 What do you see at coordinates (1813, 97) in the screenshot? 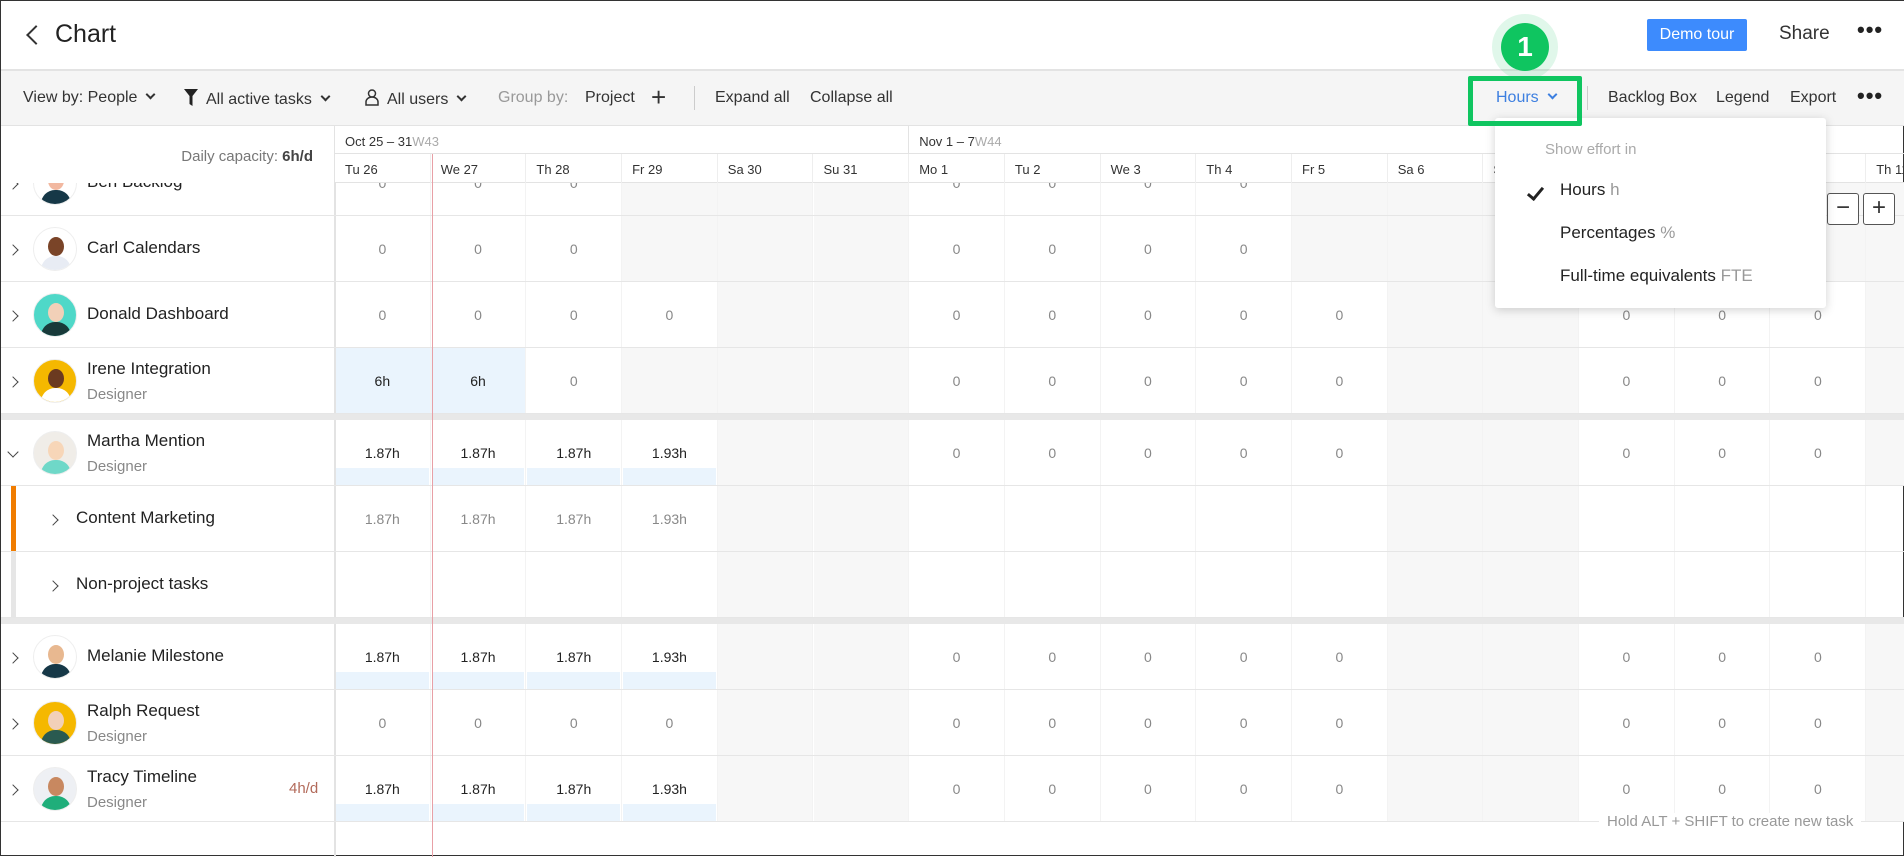
I see `export-button: Export` at bounding box center [1813, 97].